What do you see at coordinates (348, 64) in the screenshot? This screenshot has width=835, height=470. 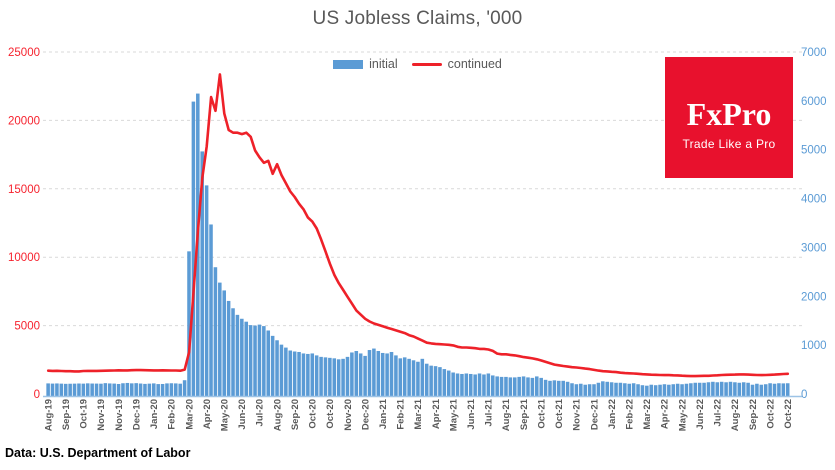 I see `initial-series-swatch-icon` at bounding box center [348, 64].